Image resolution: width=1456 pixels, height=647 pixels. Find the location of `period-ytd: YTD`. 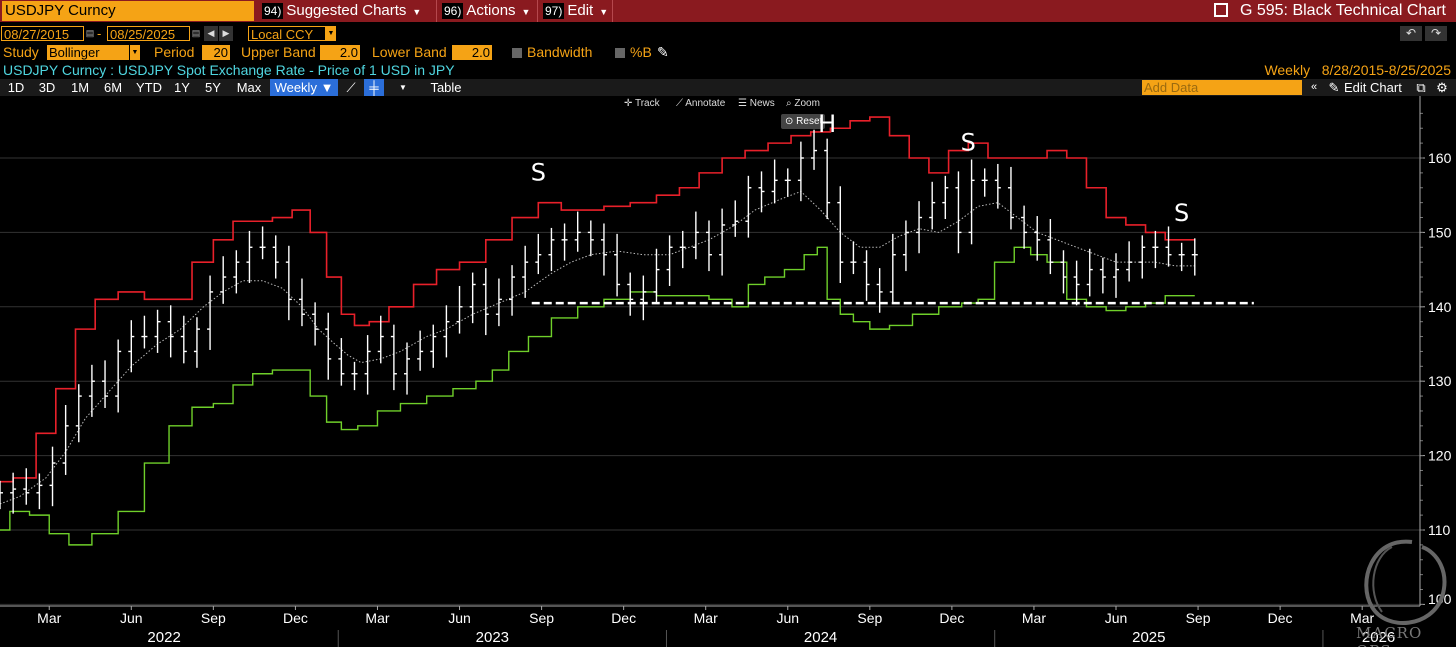

period-ytd: YTD is located at coordinates (149, 87).